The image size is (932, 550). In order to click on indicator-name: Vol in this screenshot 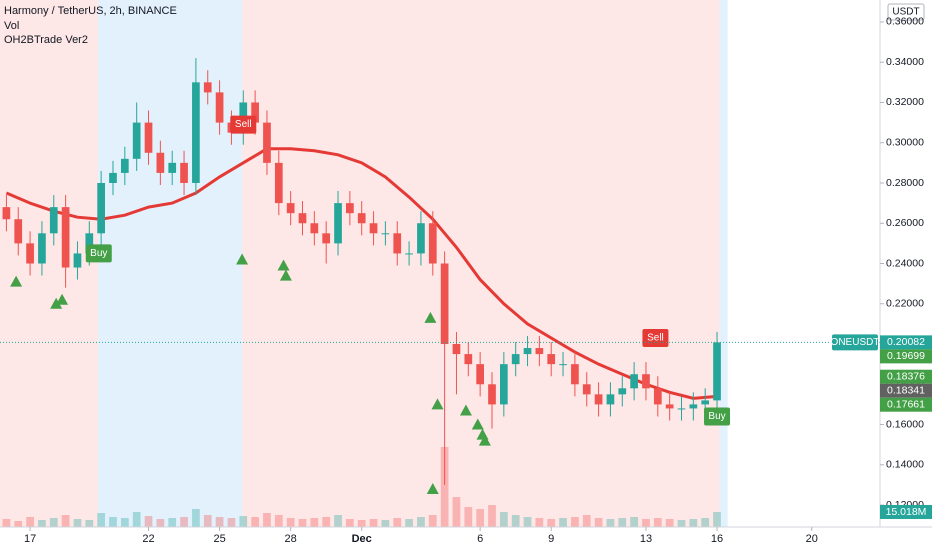, I will do `click(11, 26)`.